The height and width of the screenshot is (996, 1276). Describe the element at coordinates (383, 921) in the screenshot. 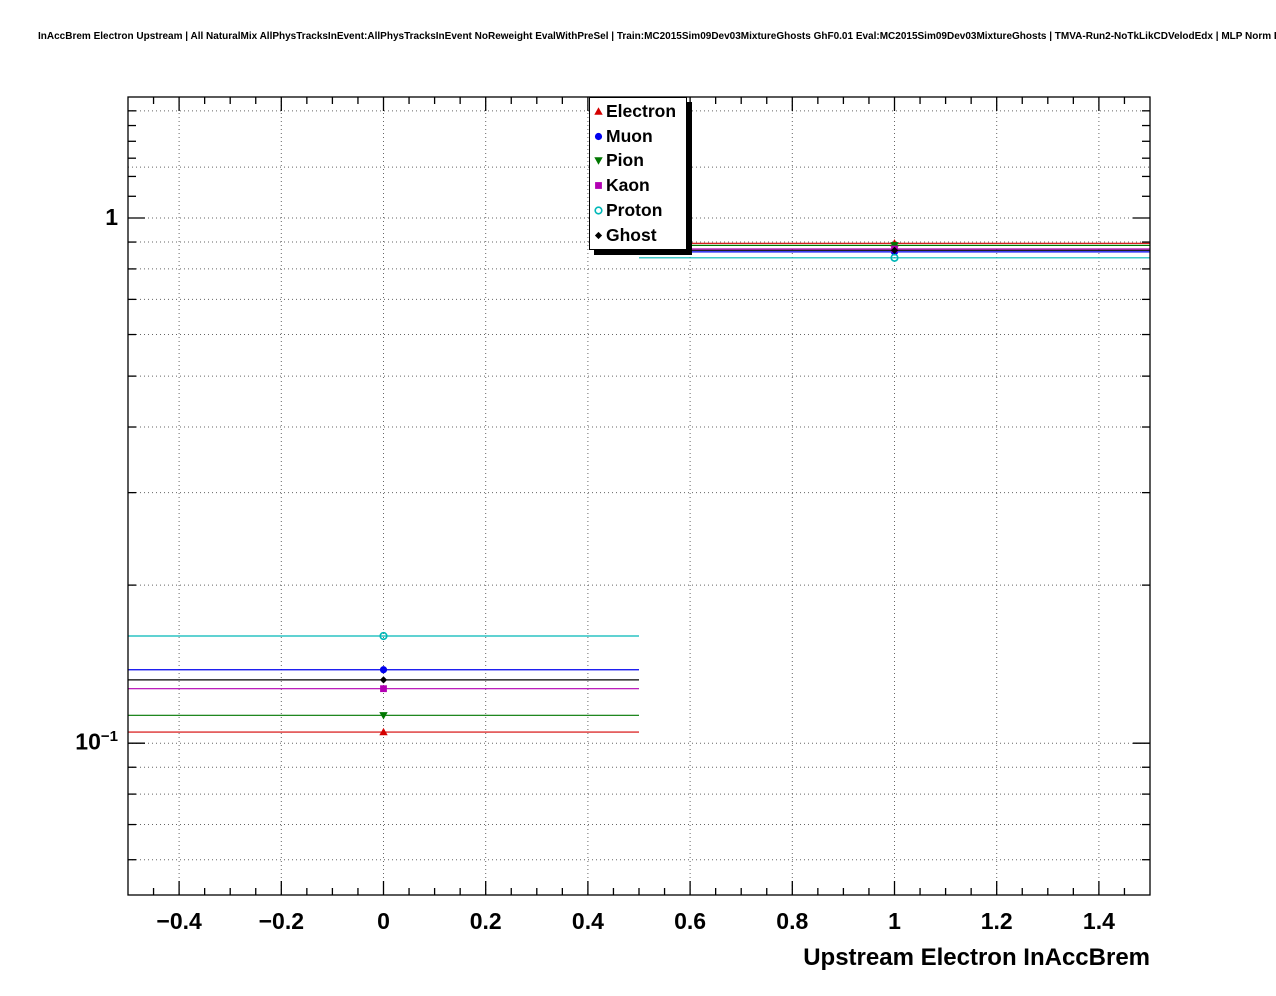

I see `x-tick-label: 0` at that location.